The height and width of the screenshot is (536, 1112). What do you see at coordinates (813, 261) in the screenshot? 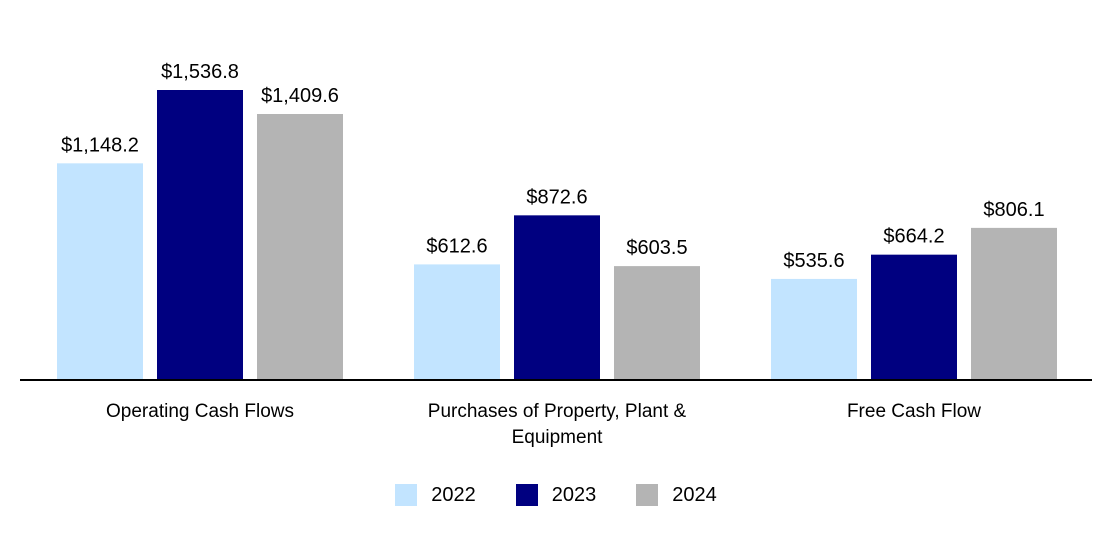
I see `value-label-2022-2: $535.6` at bounding box center [813, 261].